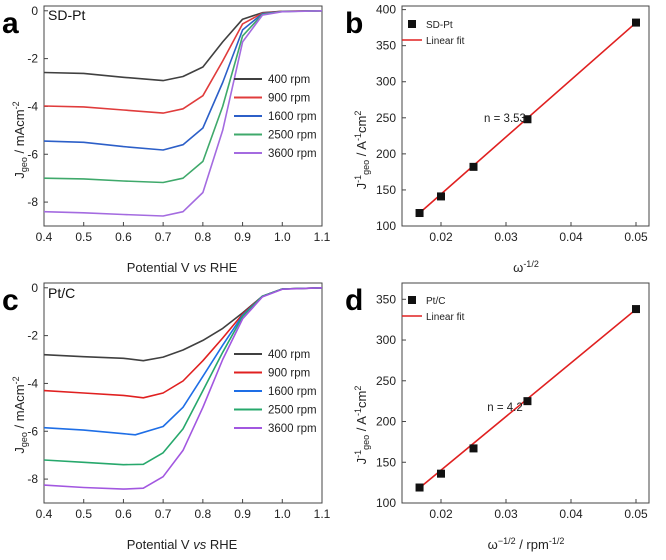 This screenshot has height=560, width=666. Describe the element at coordinates (10, 300) in the screenshot. I see `panel-letter-c: c` at that location.